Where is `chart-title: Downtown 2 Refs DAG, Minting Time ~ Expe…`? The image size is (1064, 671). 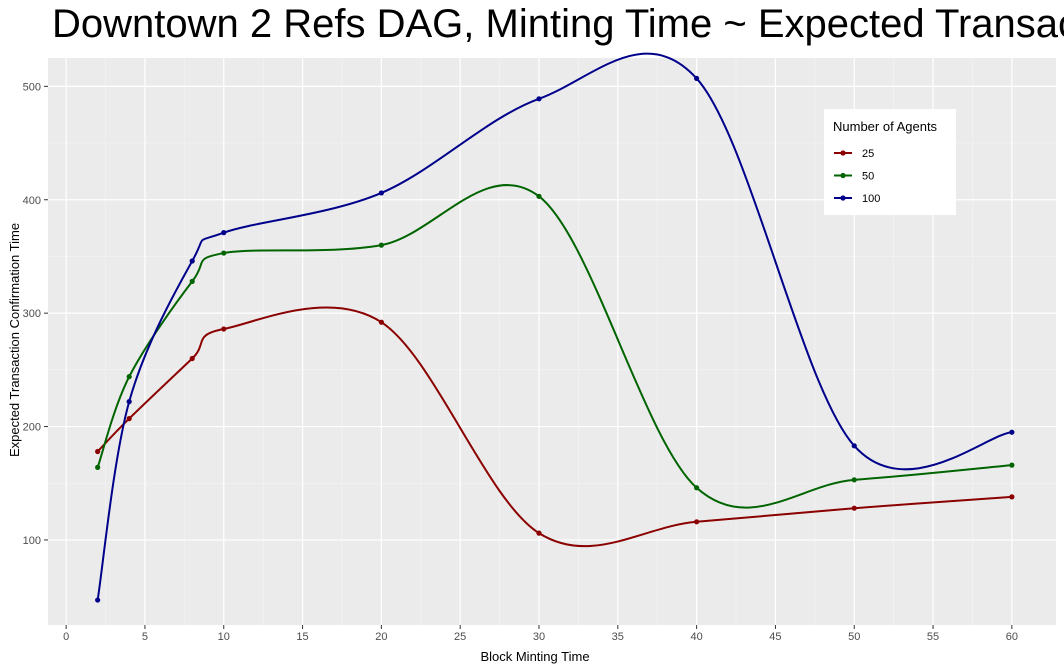 chart-title: Downtown 2 Refs DAG, Minting Time ~ Expe… is located at coordinates (558, 24).